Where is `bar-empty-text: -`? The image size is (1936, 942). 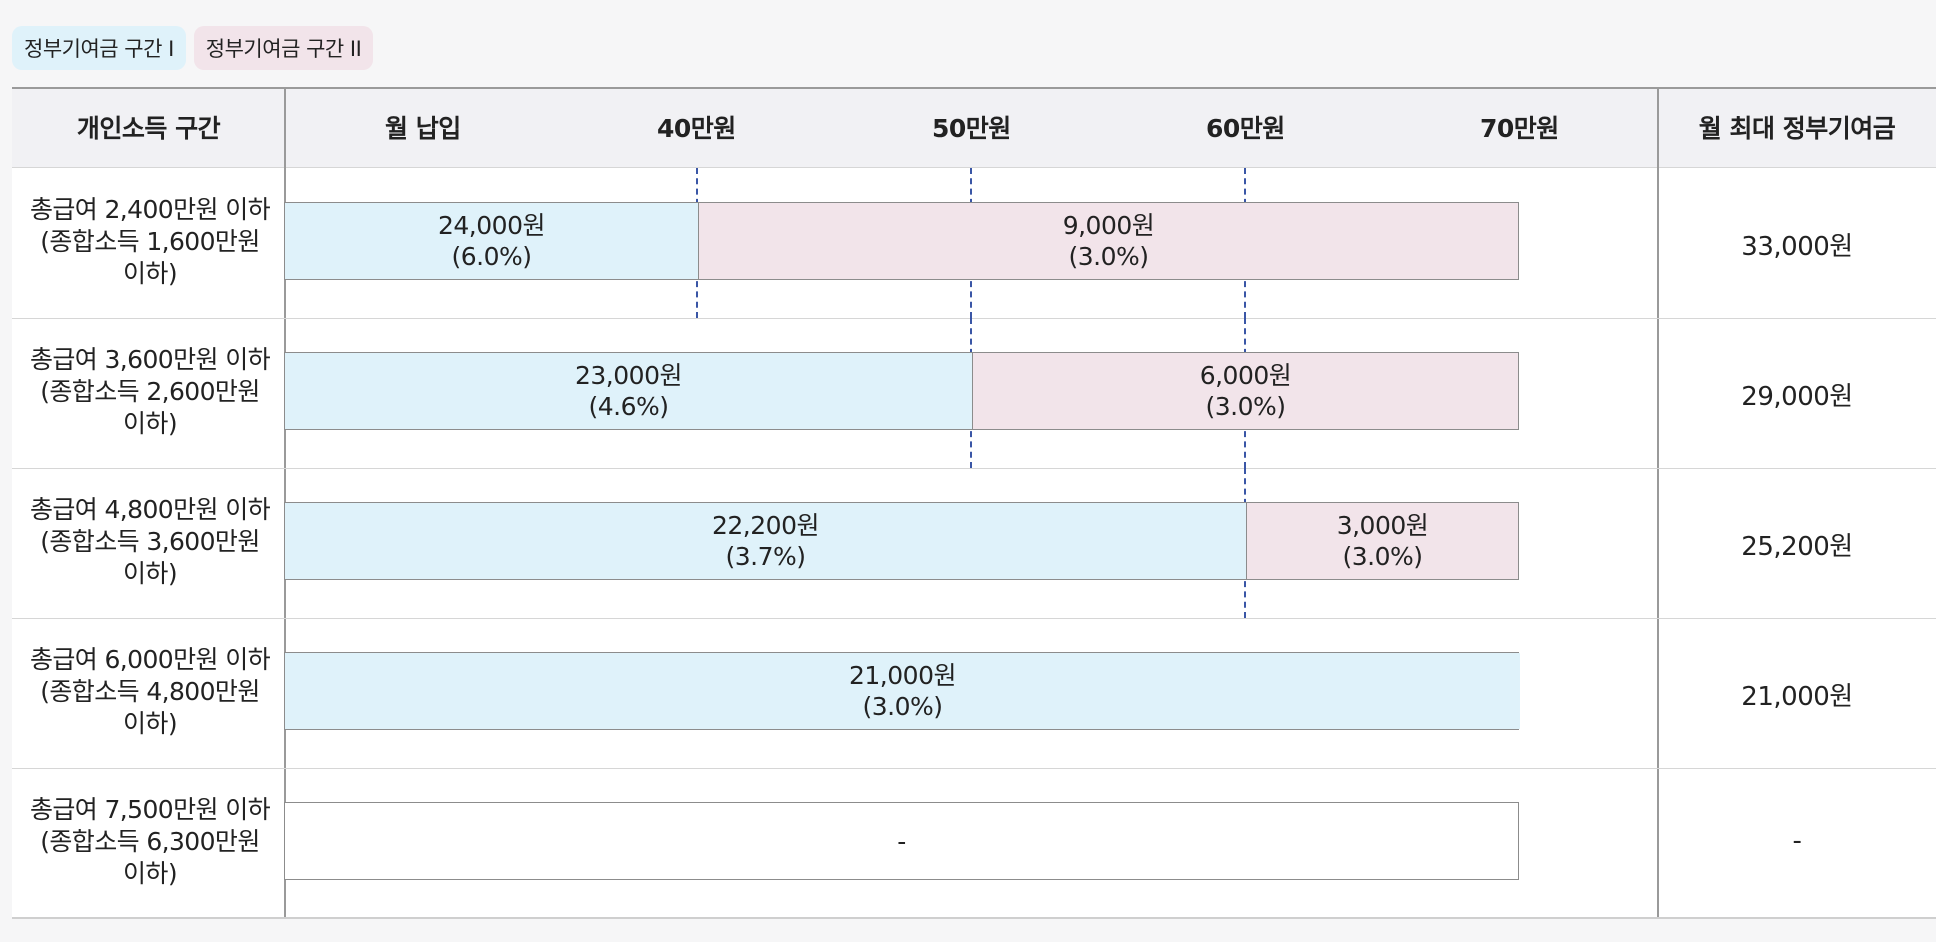 bar-empty-text: - is located at coordinates (901, 841).